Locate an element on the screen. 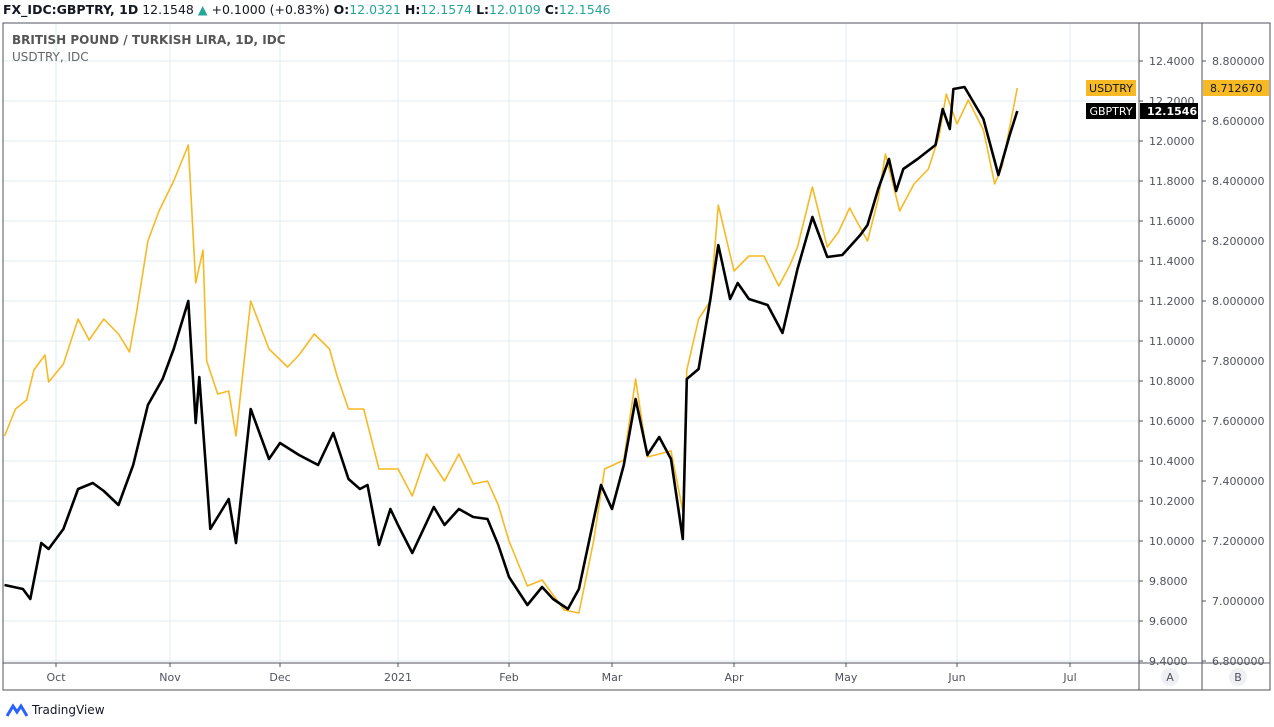  axis-a-tick-label: 10.8000 is located at coordinates (1172, 381).